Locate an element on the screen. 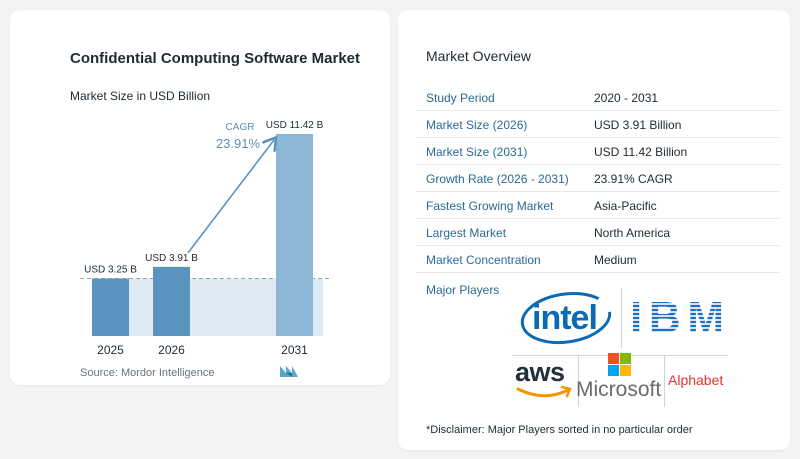  x-tick-2025: 2025 is located at coordinates (110, 350).